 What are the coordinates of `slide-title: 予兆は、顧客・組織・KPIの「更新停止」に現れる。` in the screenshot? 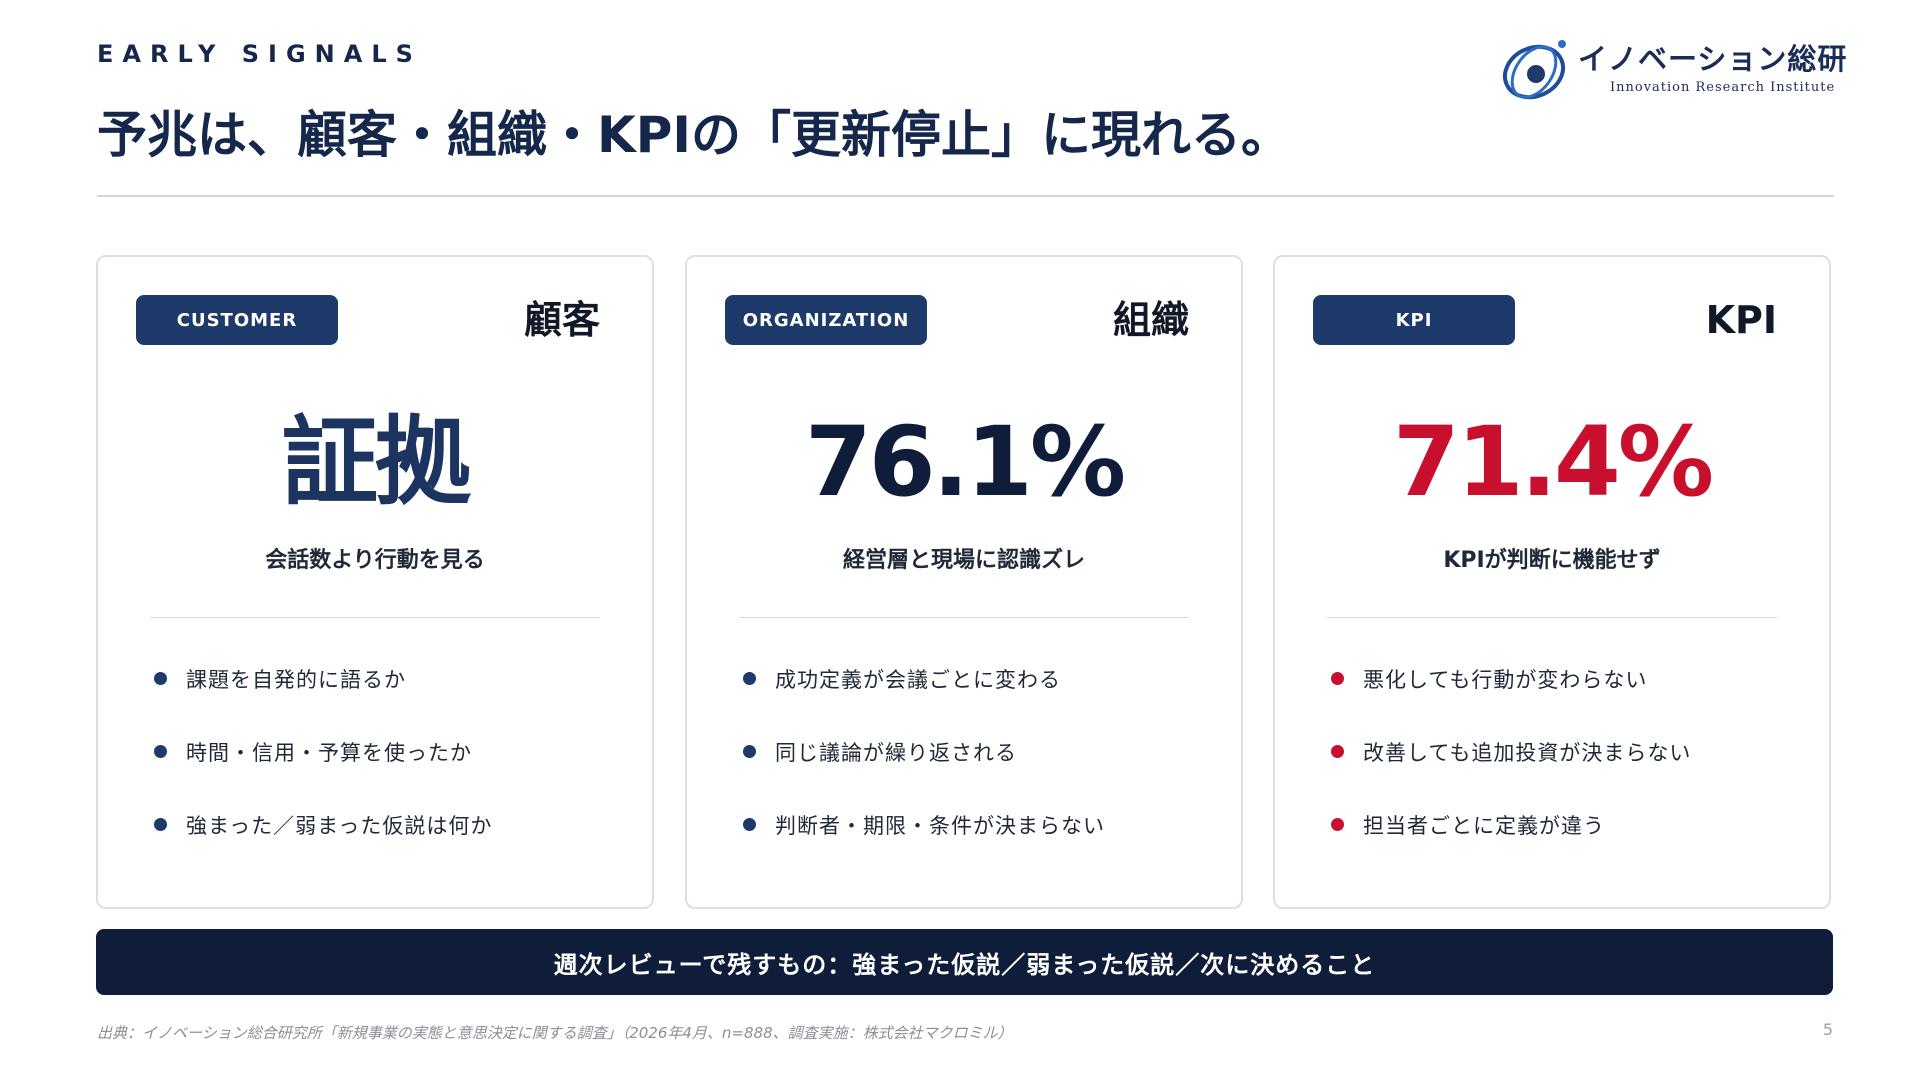 It's located at (694, 135).